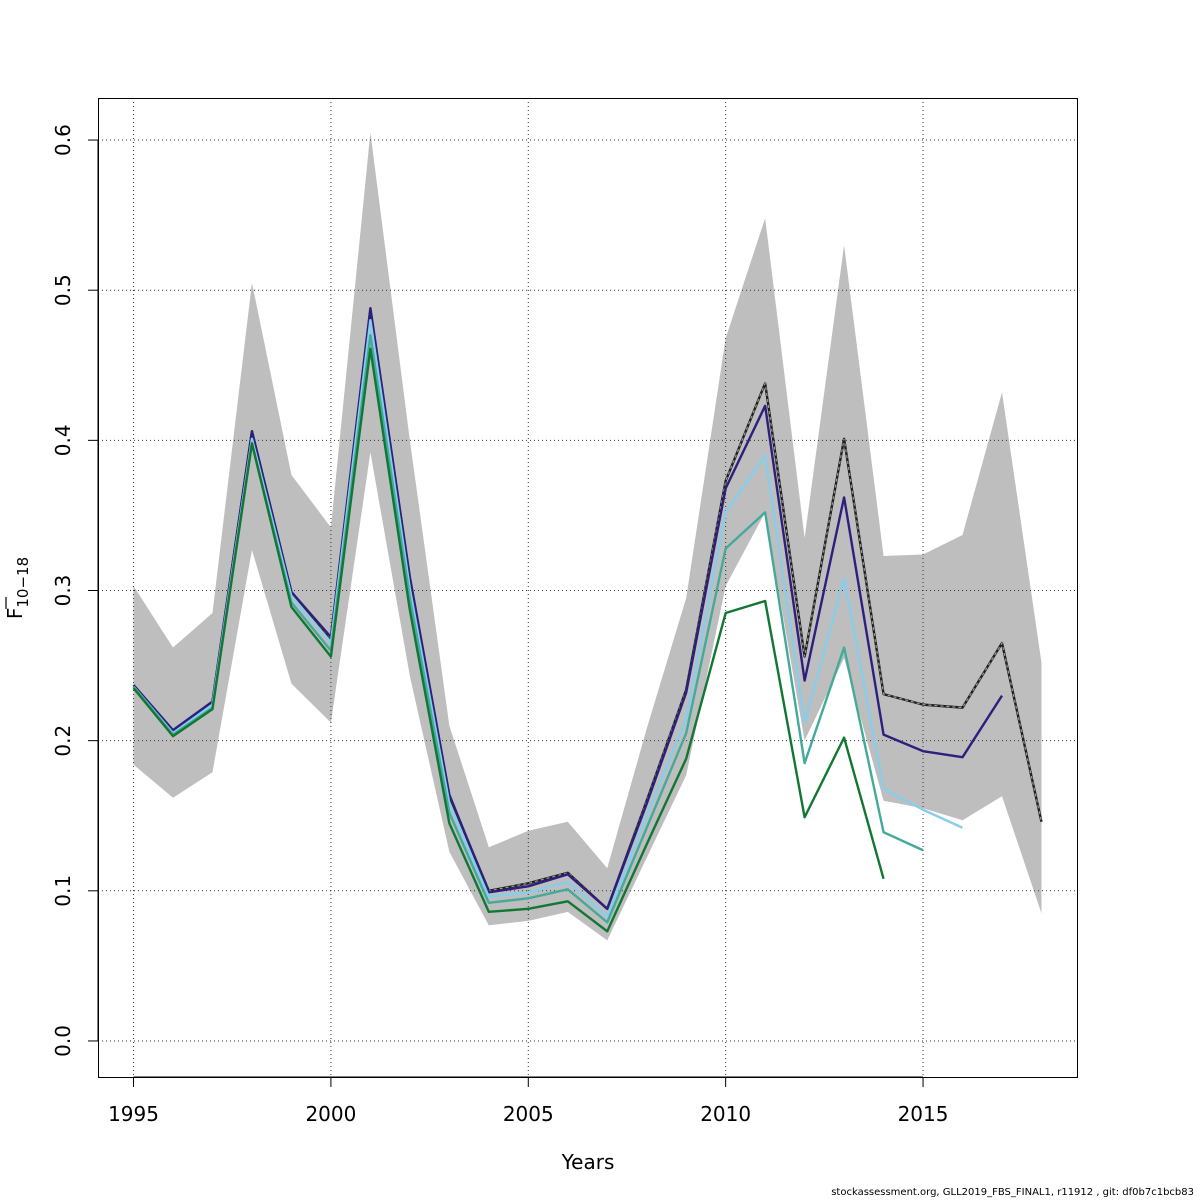  I want to click on x-axis-title: Years, so click(588, 1162).